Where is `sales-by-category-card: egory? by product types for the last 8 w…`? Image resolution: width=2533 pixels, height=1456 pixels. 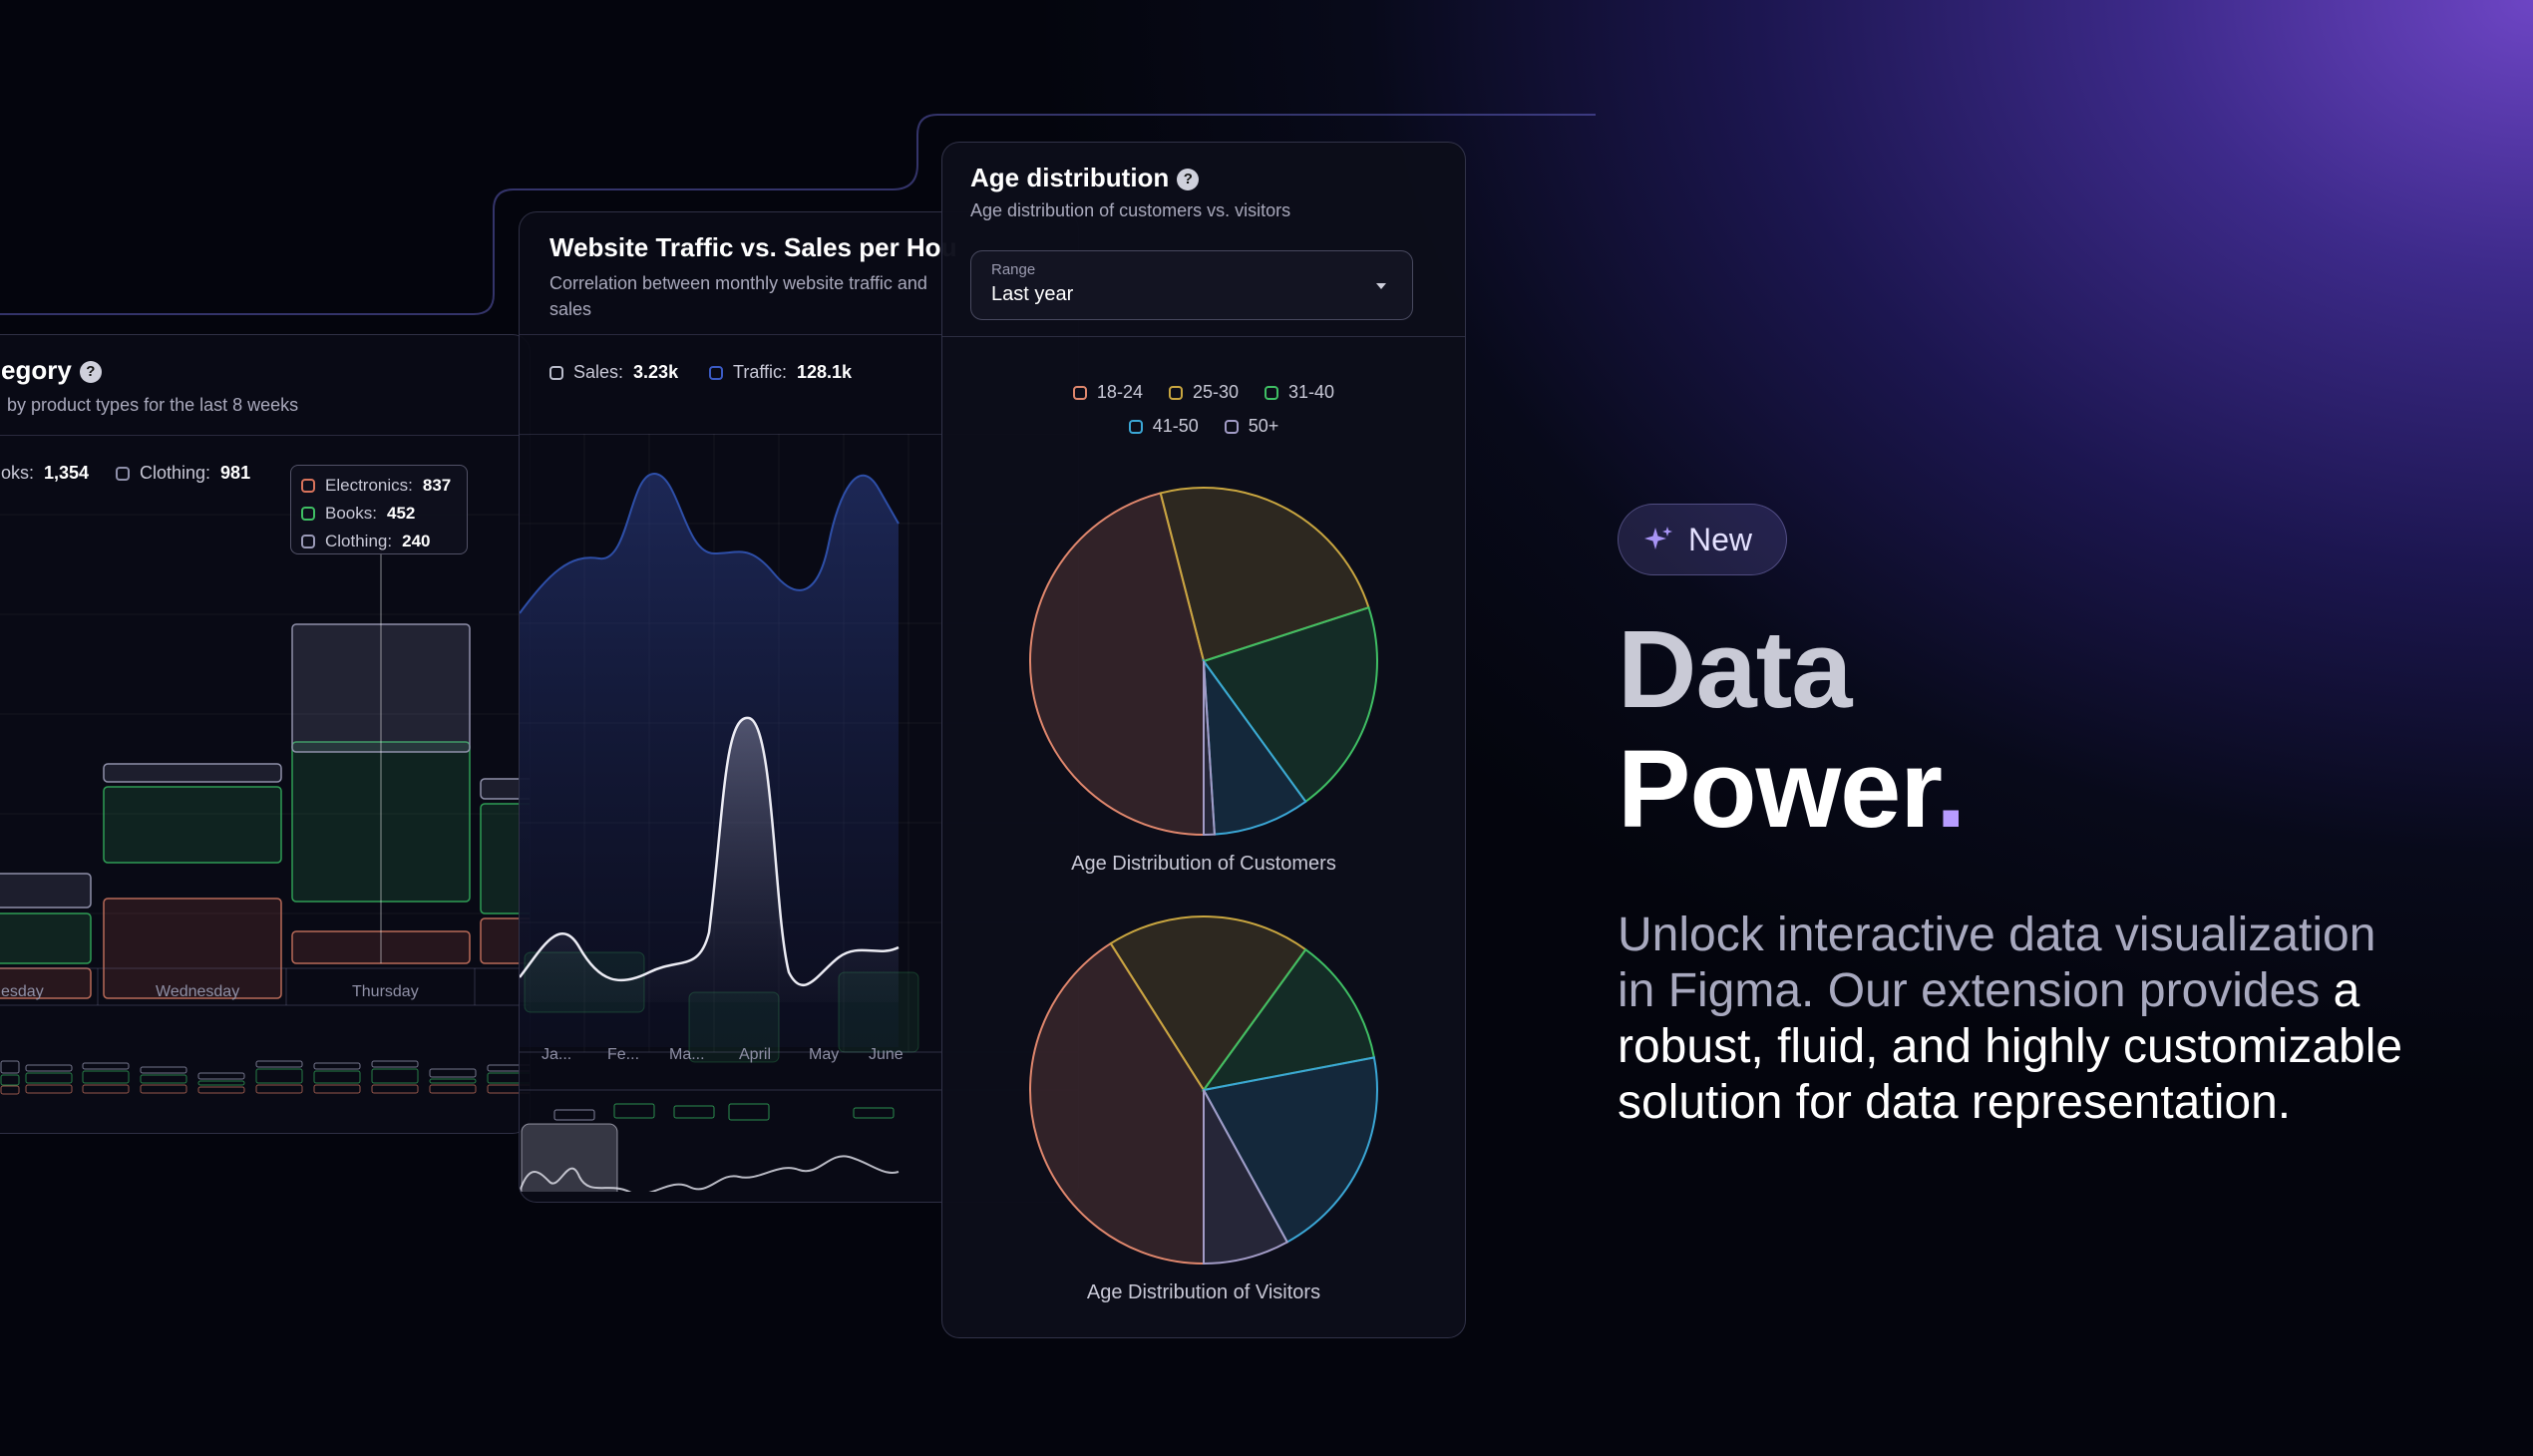
sales-by-category-card: egory? by product types for the last 8 w… is located at coordinates (265, 734).